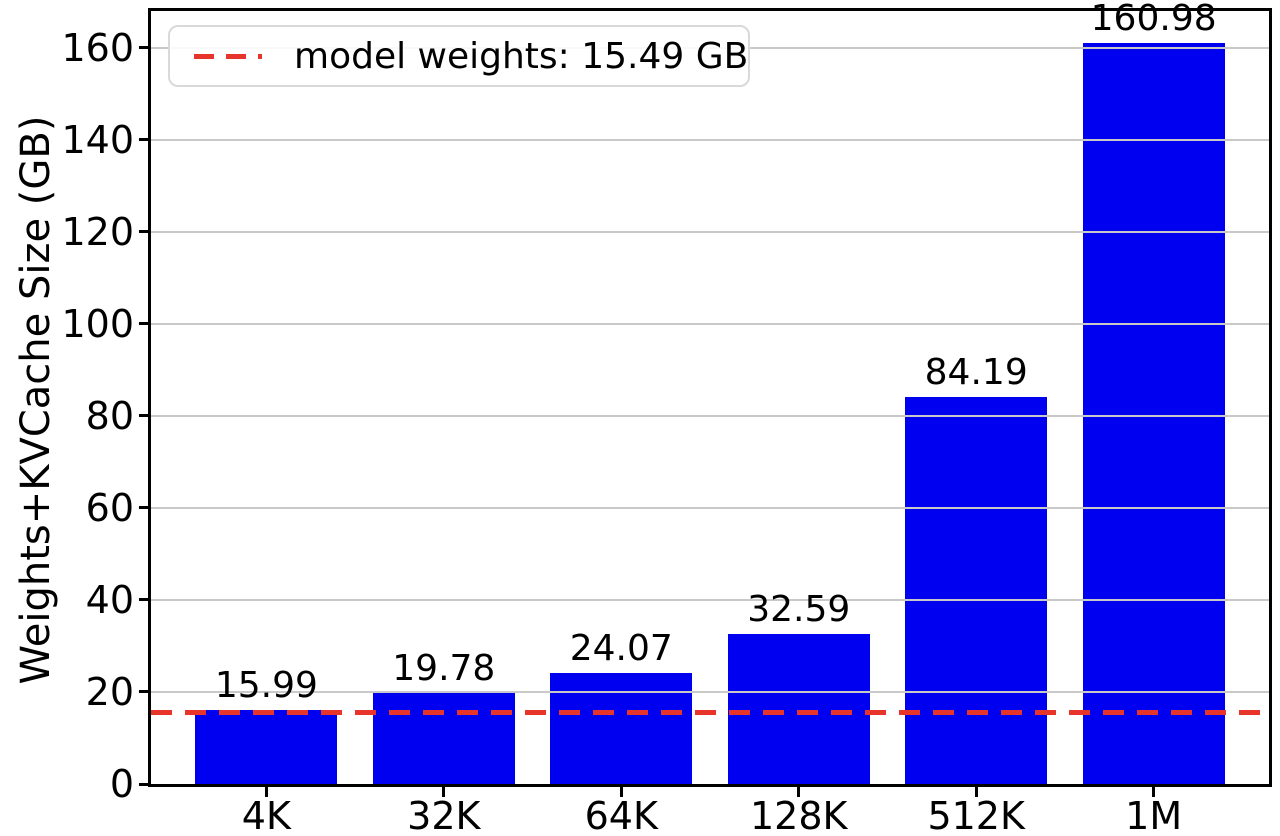 Image resolution: width=1280 pixels, height=836 pixels. What do you see at coordinates (976, 815) in the screenshot?
I see `x-tick-label: 512K` at bounding box center [976, 815].